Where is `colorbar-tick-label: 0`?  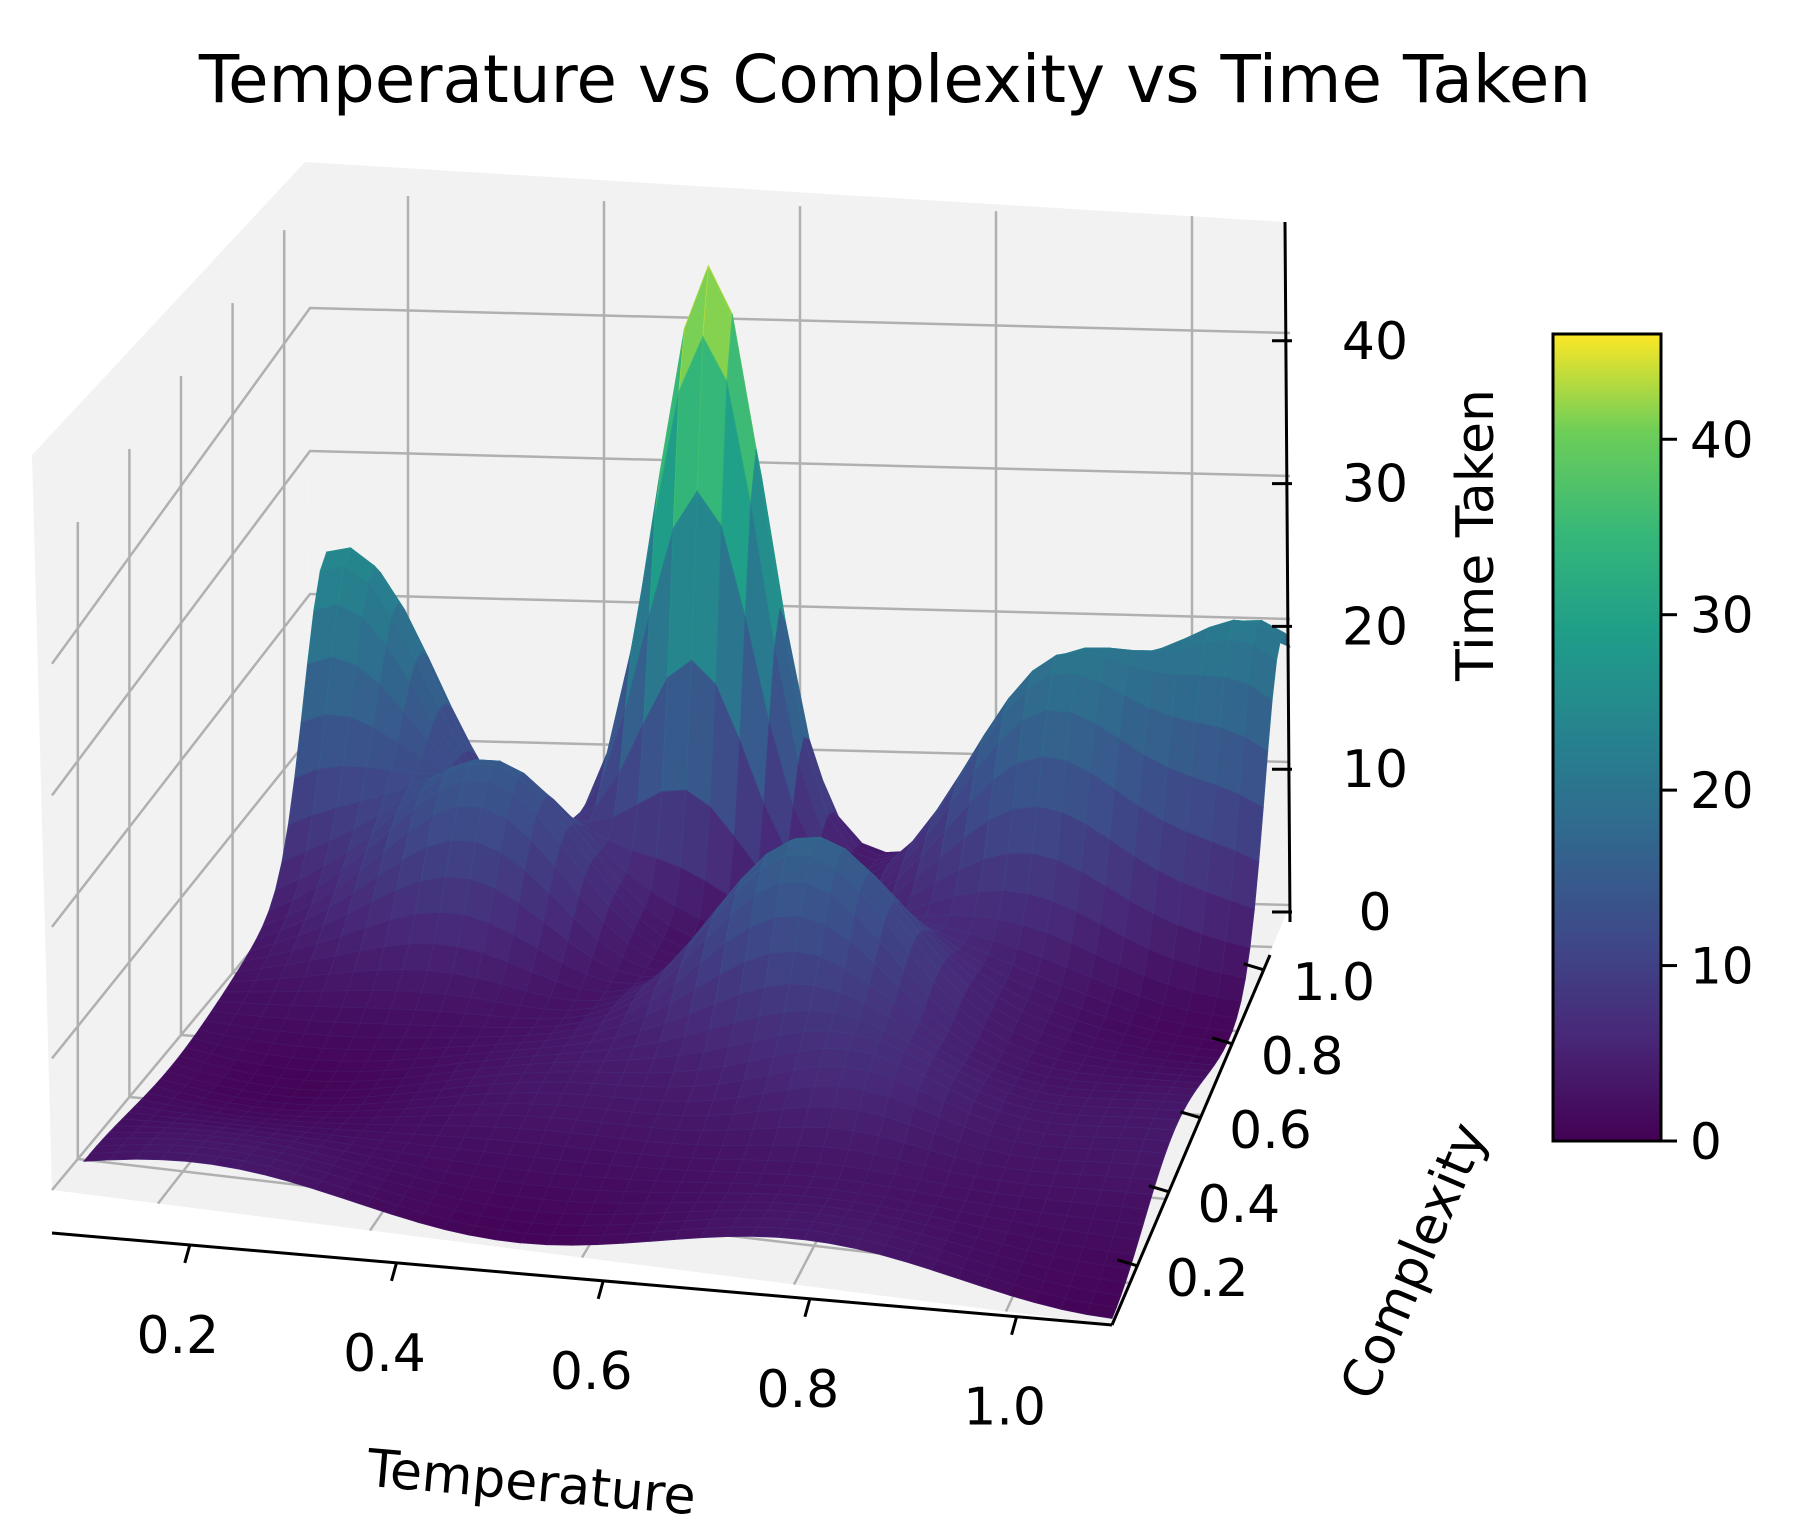
colorbar-tick-label: 0 is located at coordinates (1706, 1142).